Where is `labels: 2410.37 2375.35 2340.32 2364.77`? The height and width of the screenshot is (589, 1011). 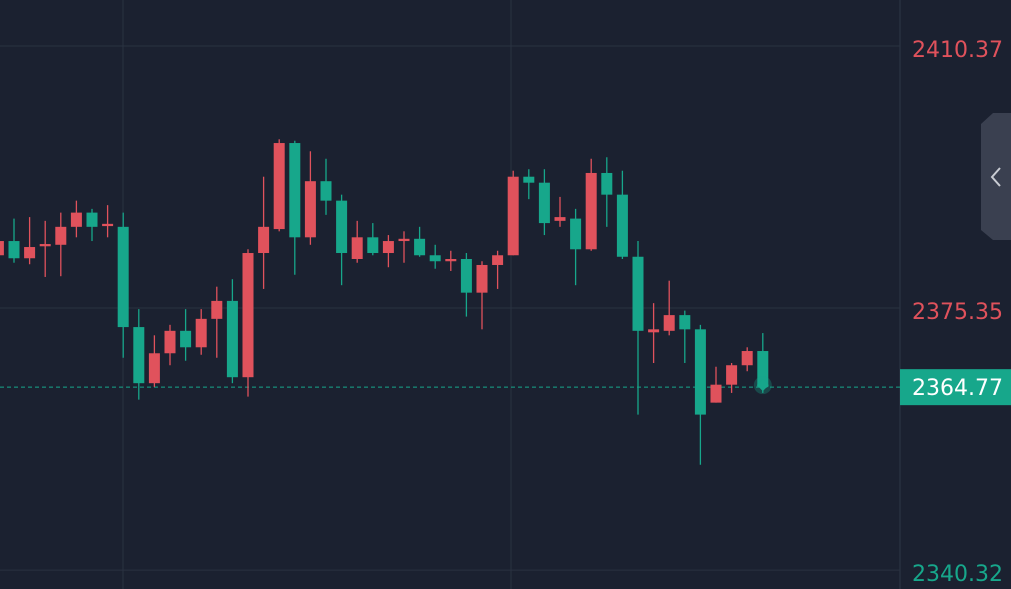
labels: 2410.37 2375.35 2340.32 2364.77 is located at coordinates (955, 312).